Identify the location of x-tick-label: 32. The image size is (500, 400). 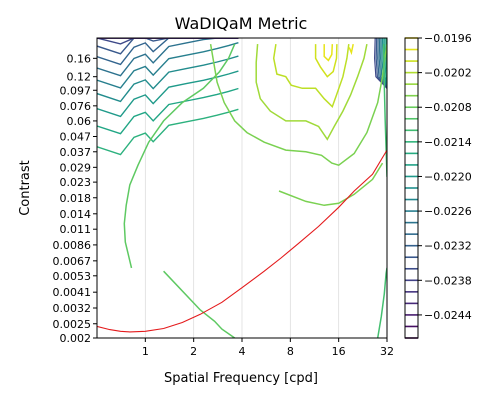
(387, 351).